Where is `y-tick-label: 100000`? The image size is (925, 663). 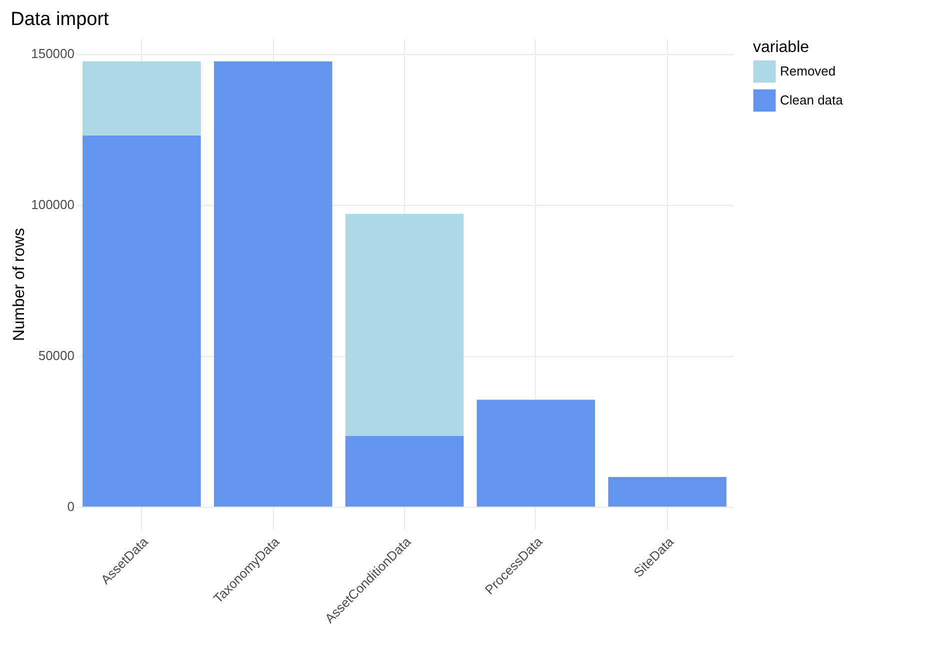 y-tick-label: 100000 is located at coordinates (52, 204).